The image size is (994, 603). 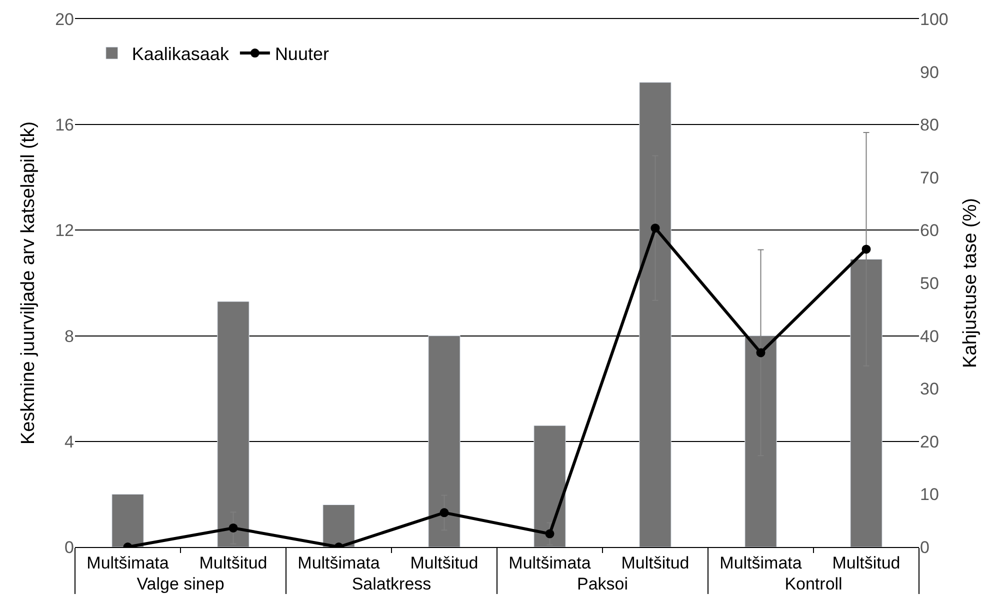 I want to click on y2-tick-label: 10, so click(x=929, y=494).